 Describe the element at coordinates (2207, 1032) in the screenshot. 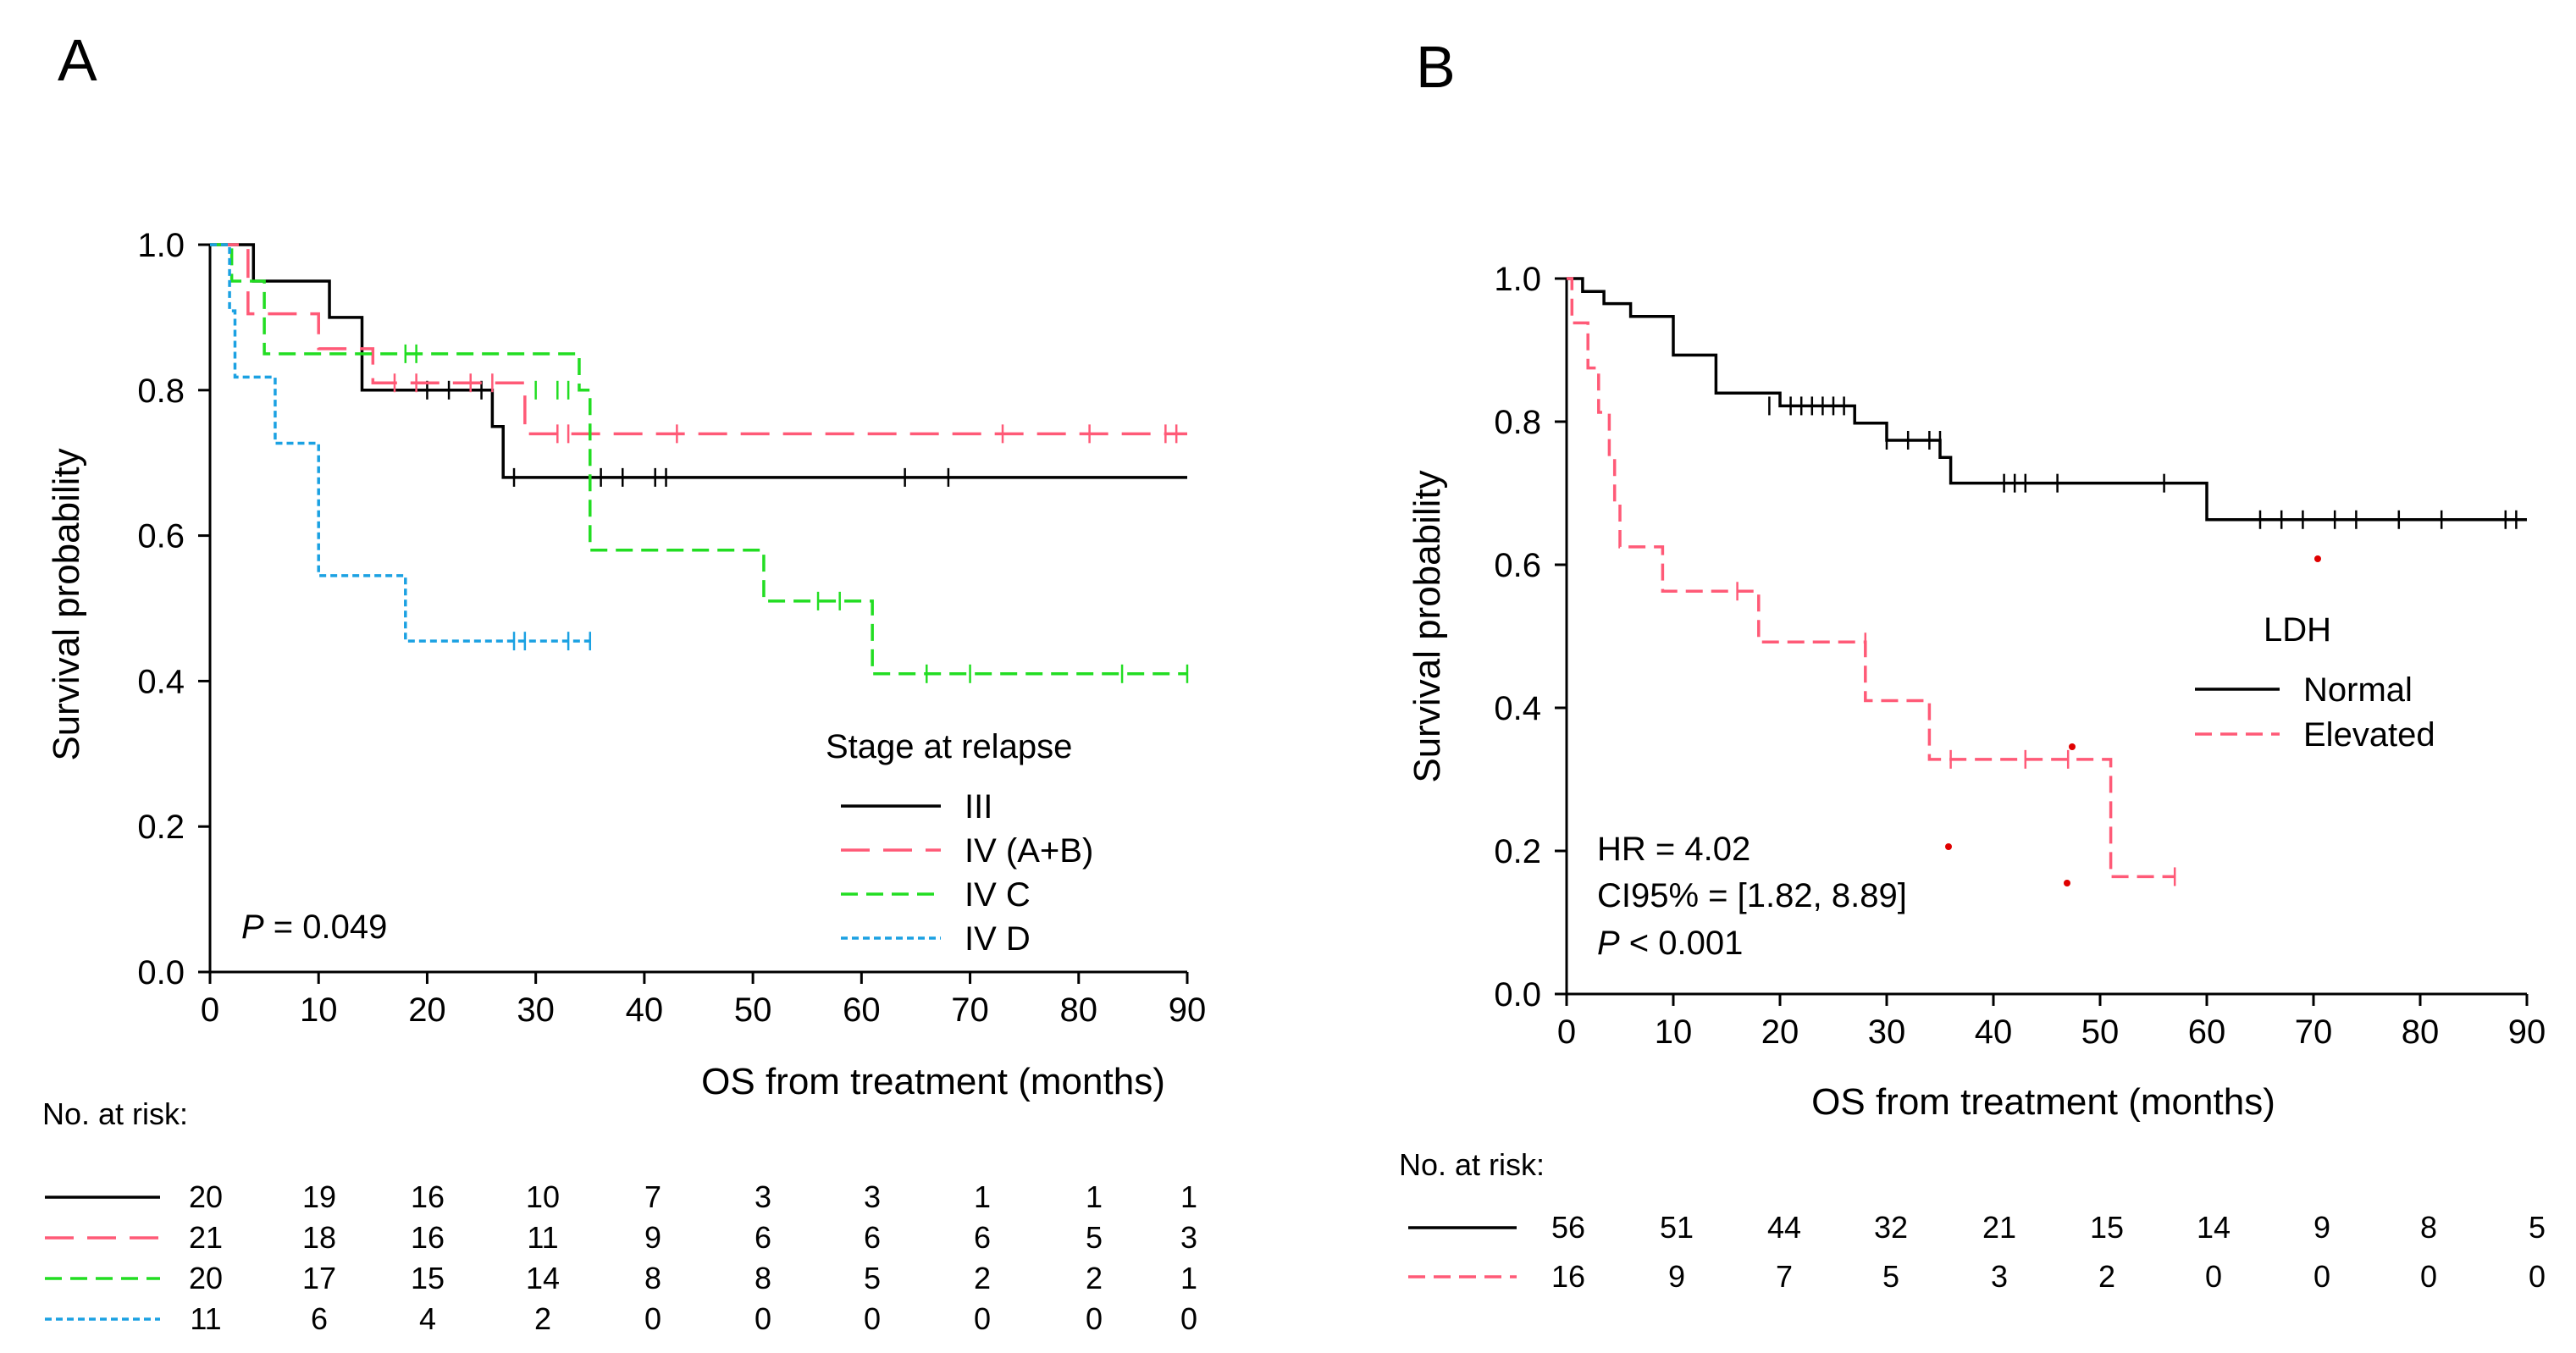

I see `x-tick-label: 60` at that location.